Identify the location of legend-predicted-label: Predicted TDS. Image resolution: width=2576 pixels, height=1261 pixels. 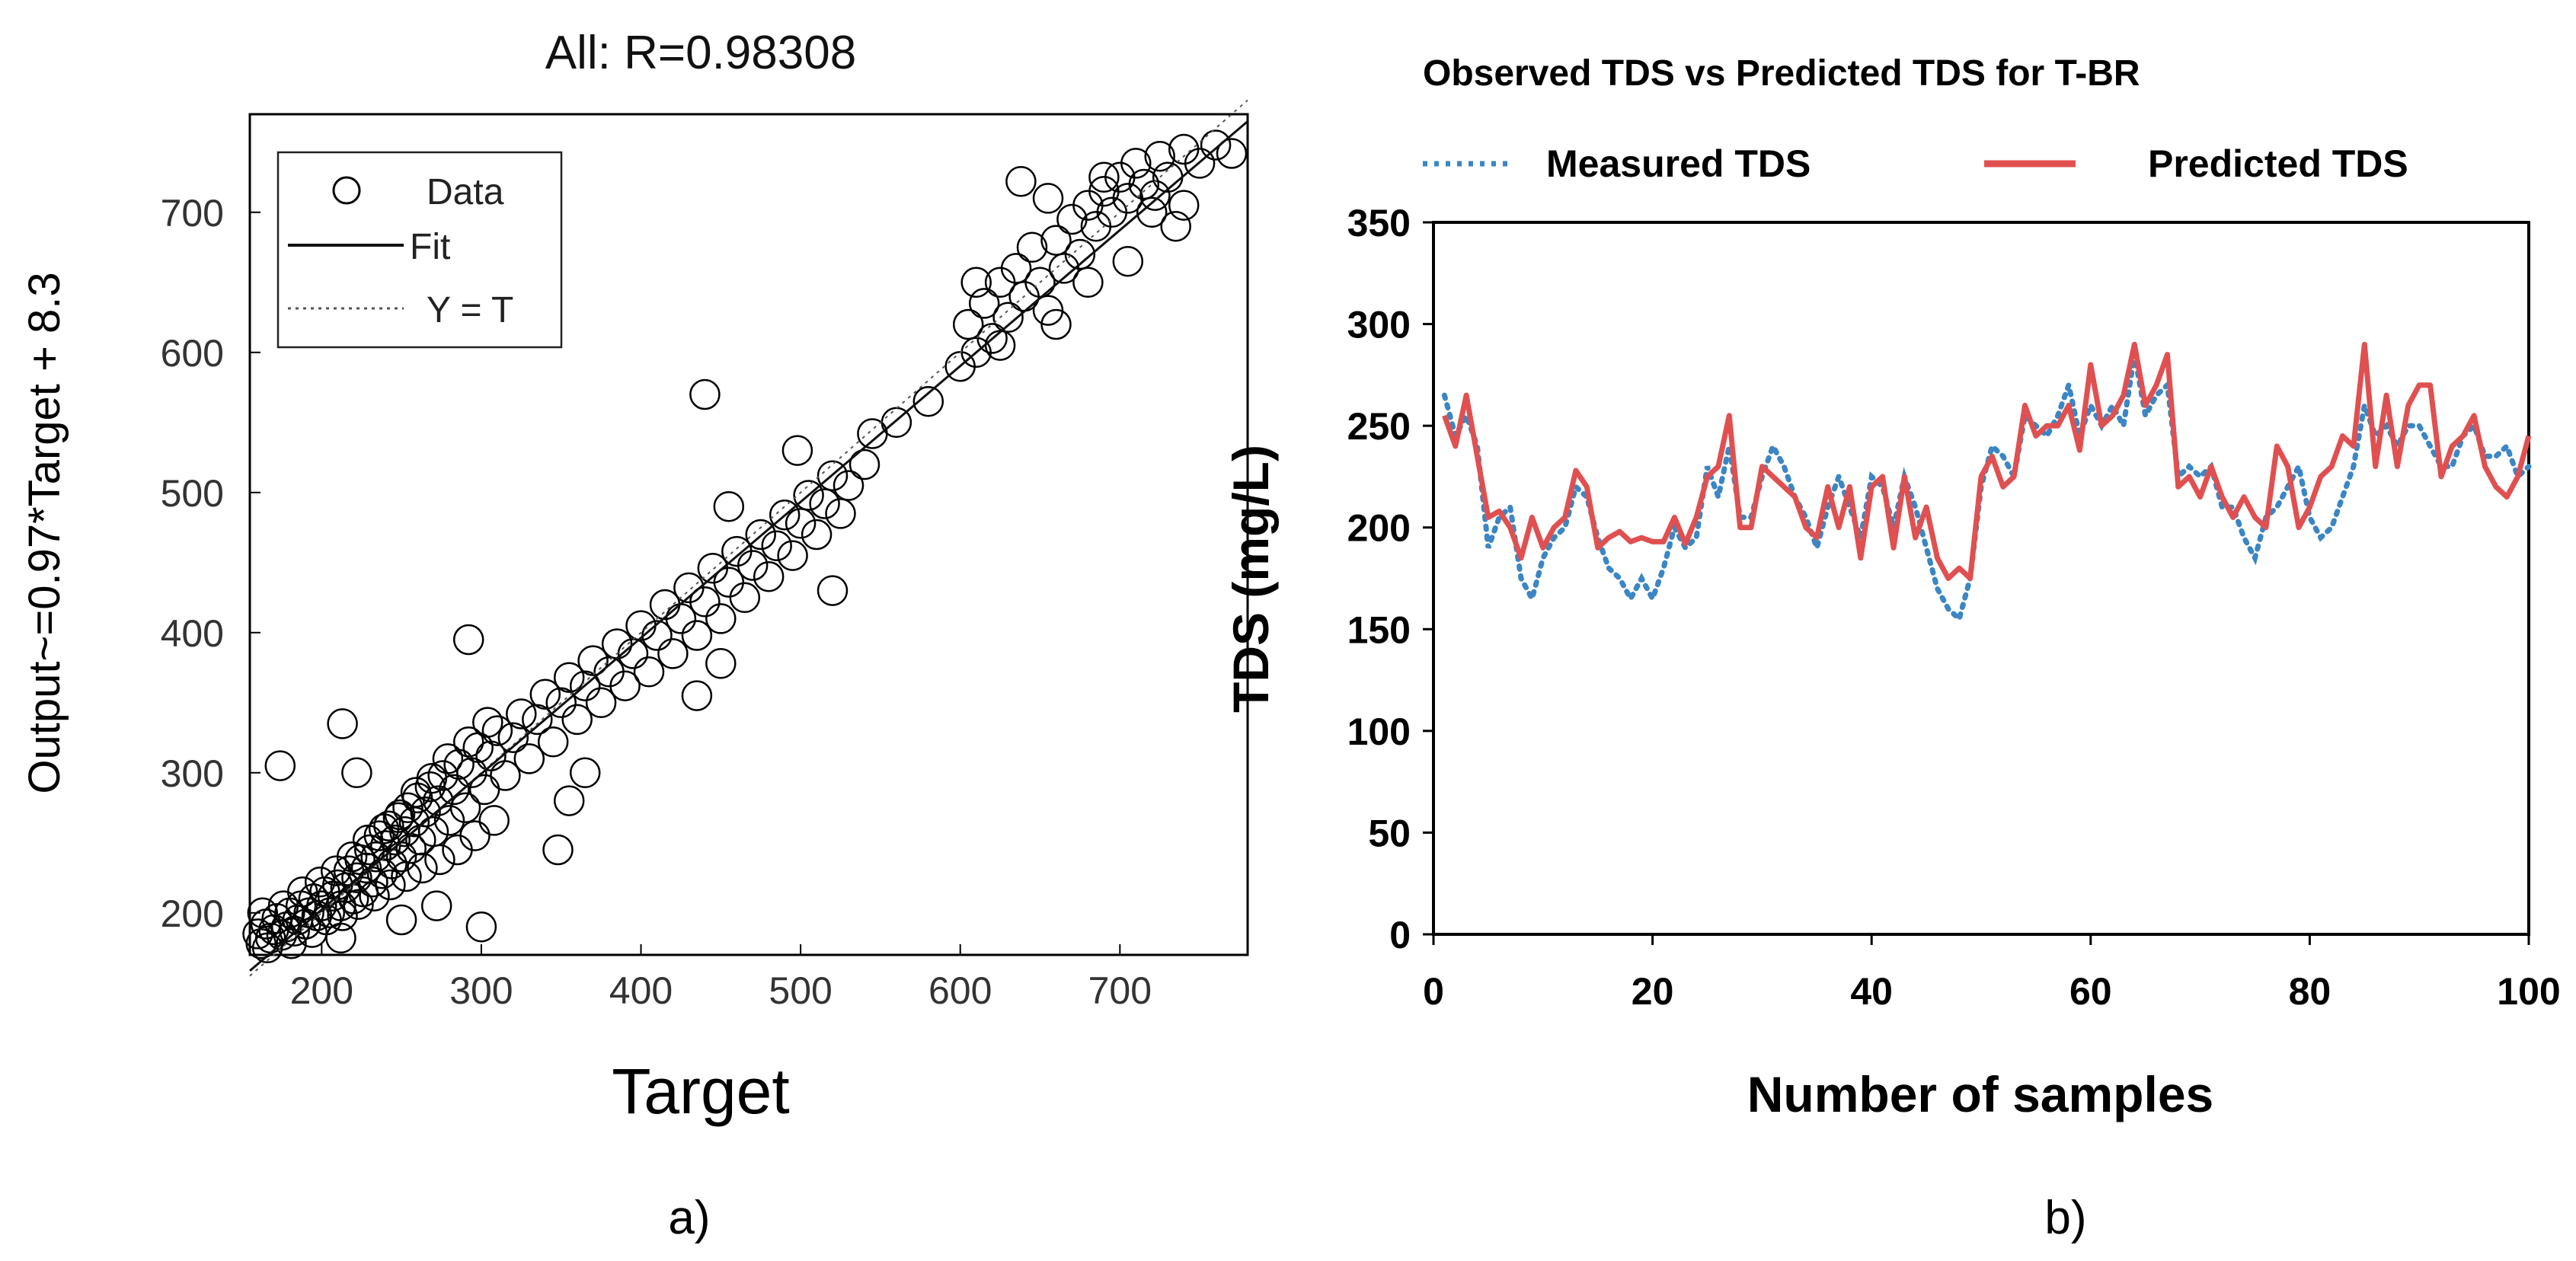
(2278, 163).